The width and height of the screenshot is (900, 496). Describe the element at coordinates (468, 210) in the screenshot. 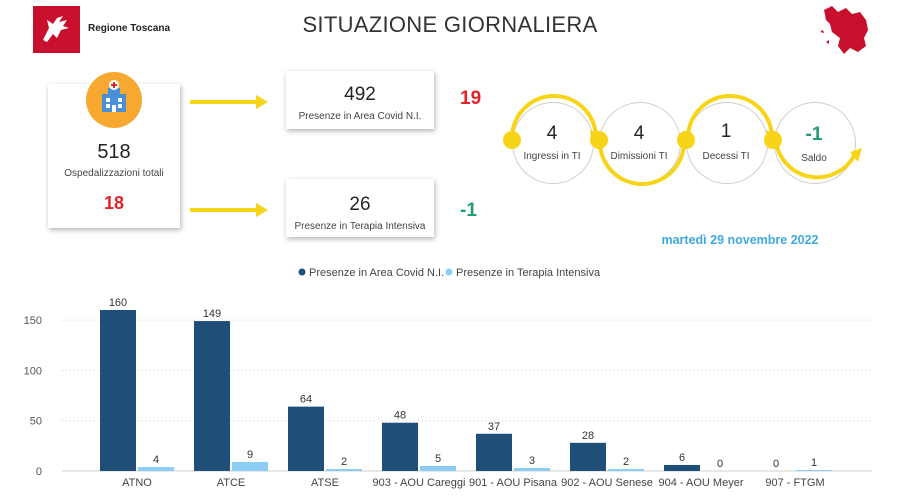

I see `terapia-intensiva-delta: -1` at that location.